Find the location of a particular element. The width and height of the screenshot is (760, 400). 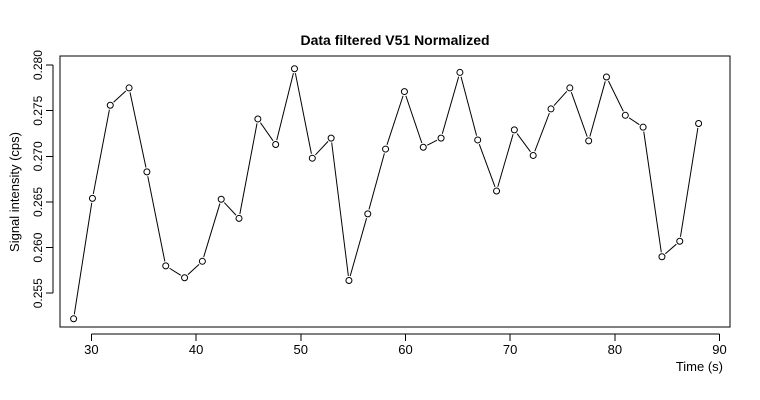

y-tick-label: 0.255 is located at coordinates (38, 293).